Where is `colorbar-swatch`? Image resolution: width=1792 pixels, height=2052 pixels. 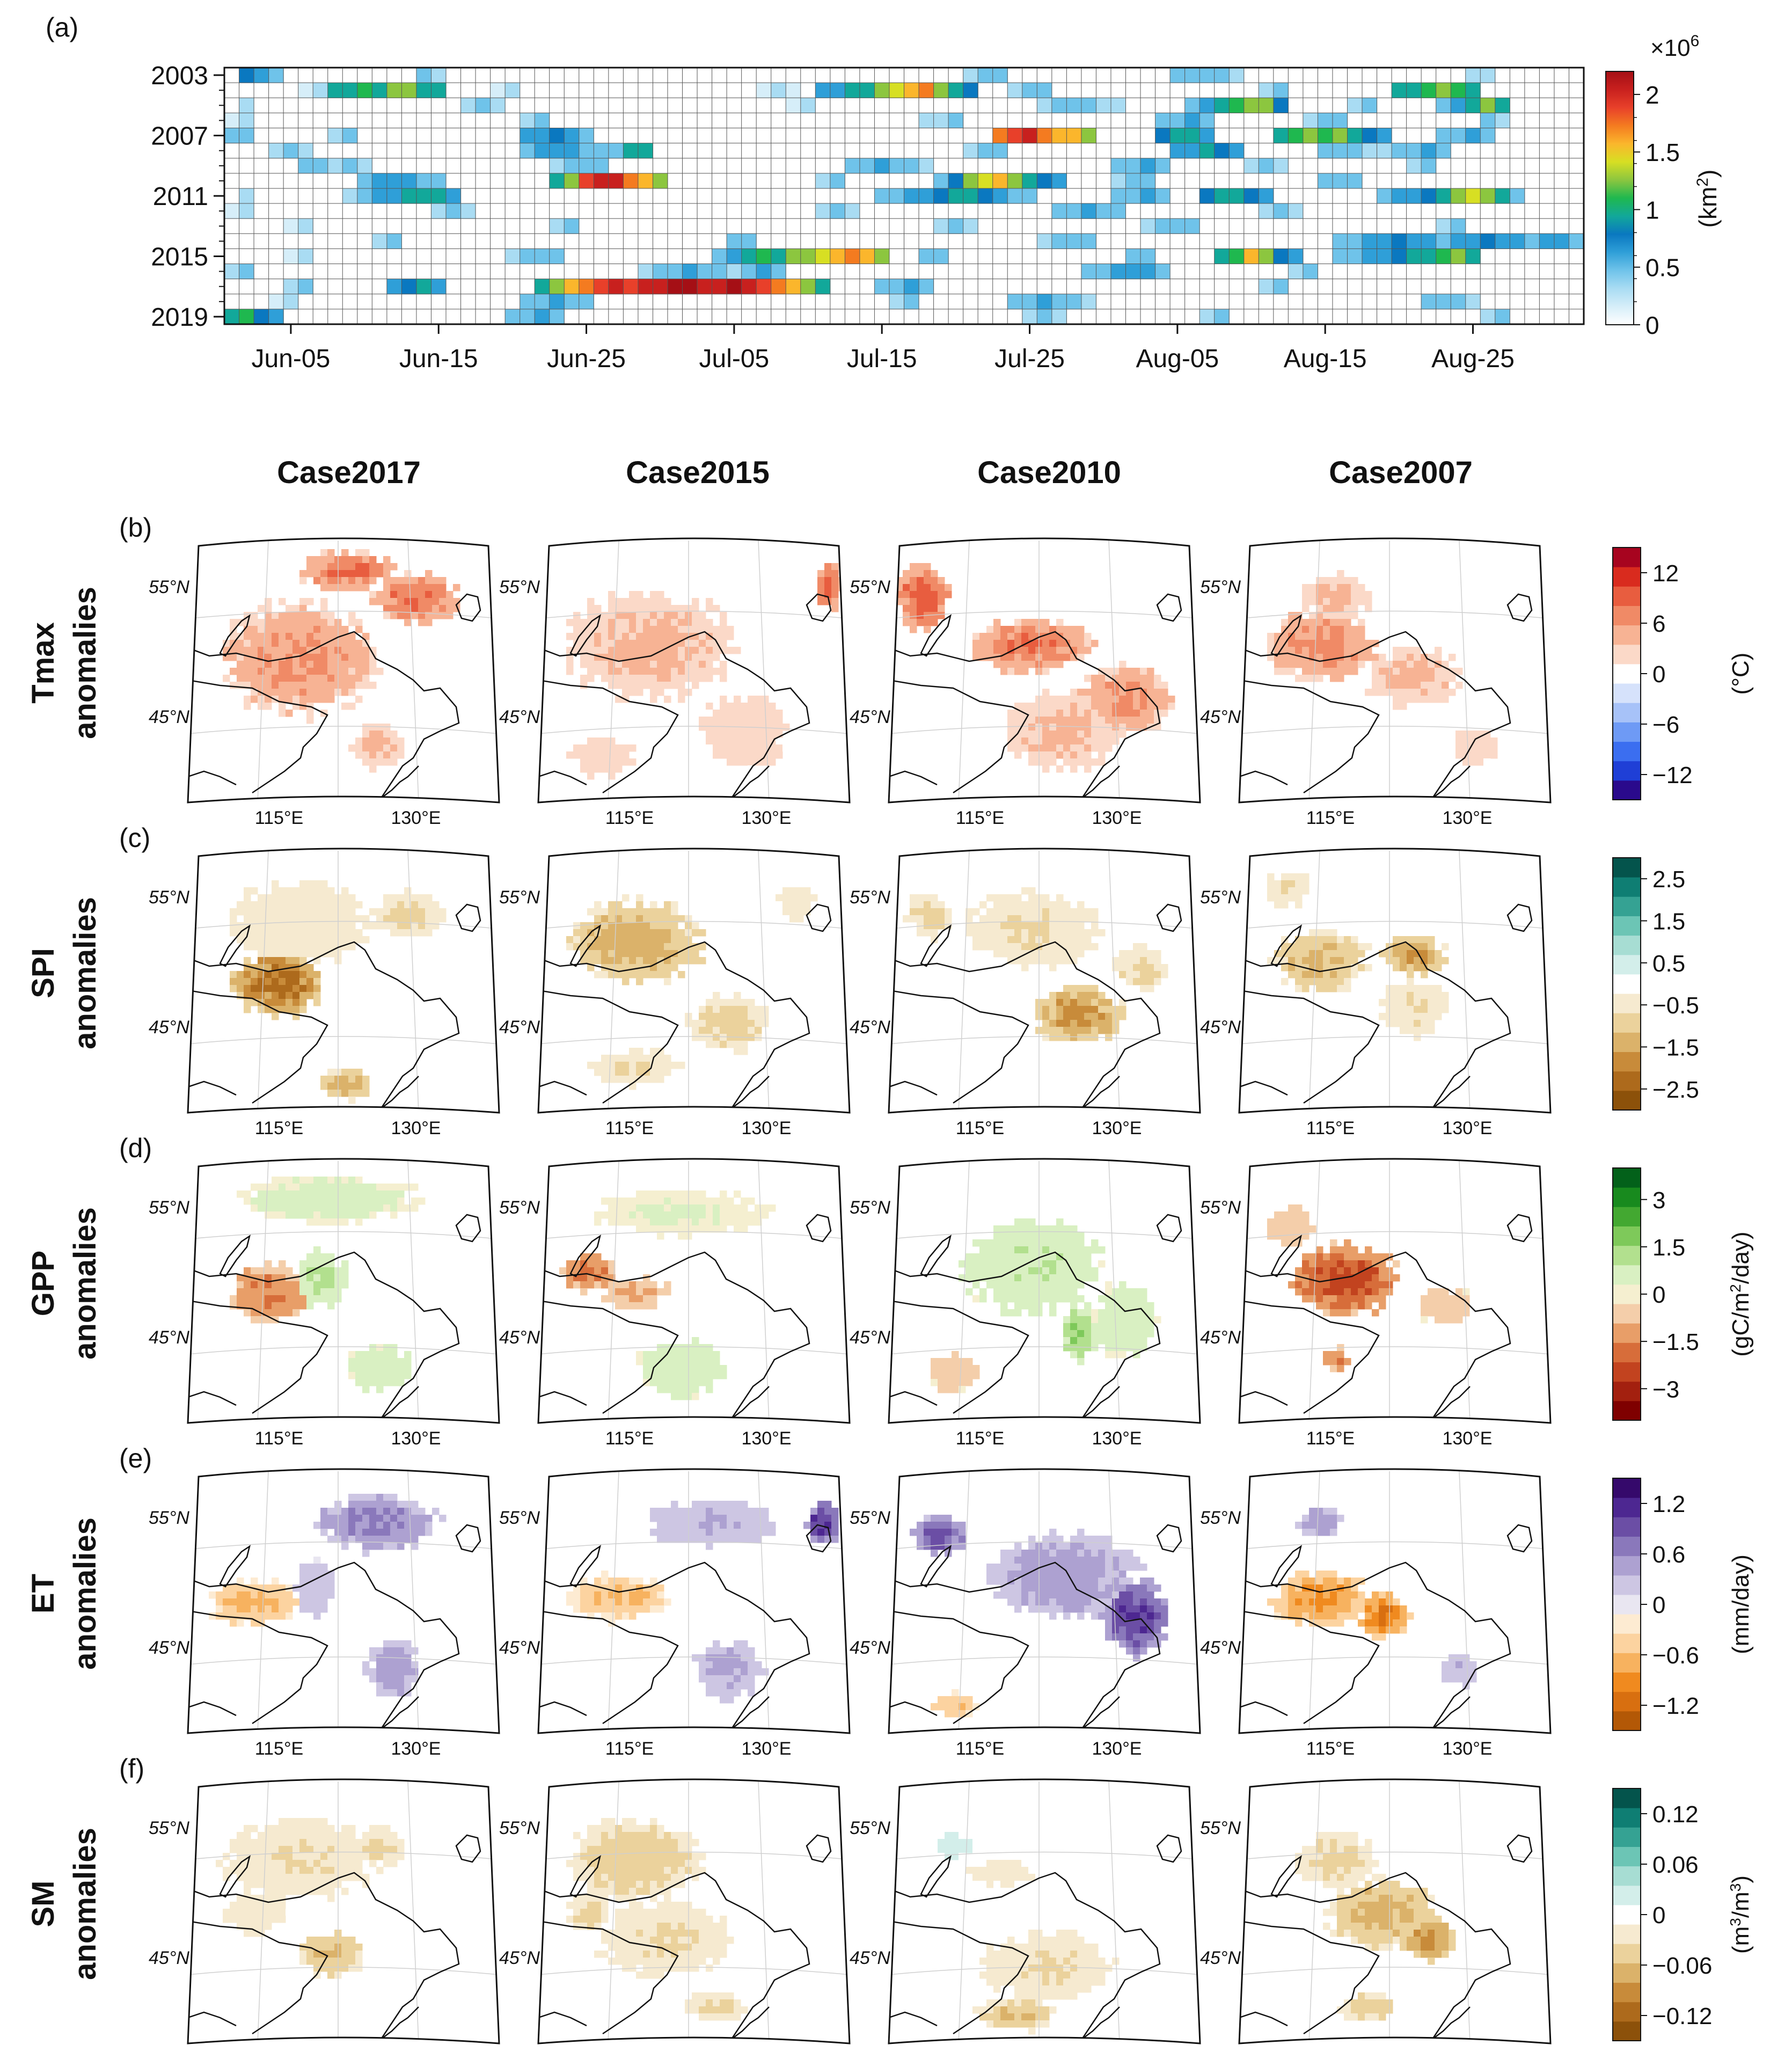
colorbar-swatch is located at coordinates (1627, 577).